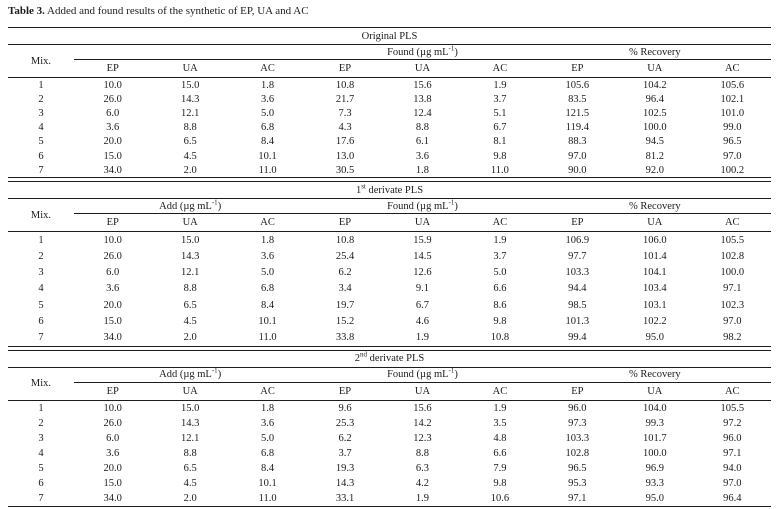  What do you see at coordinates (456, 52) in the screenshot?
I see `group-header-text: )` at bounding box center [456, 52].